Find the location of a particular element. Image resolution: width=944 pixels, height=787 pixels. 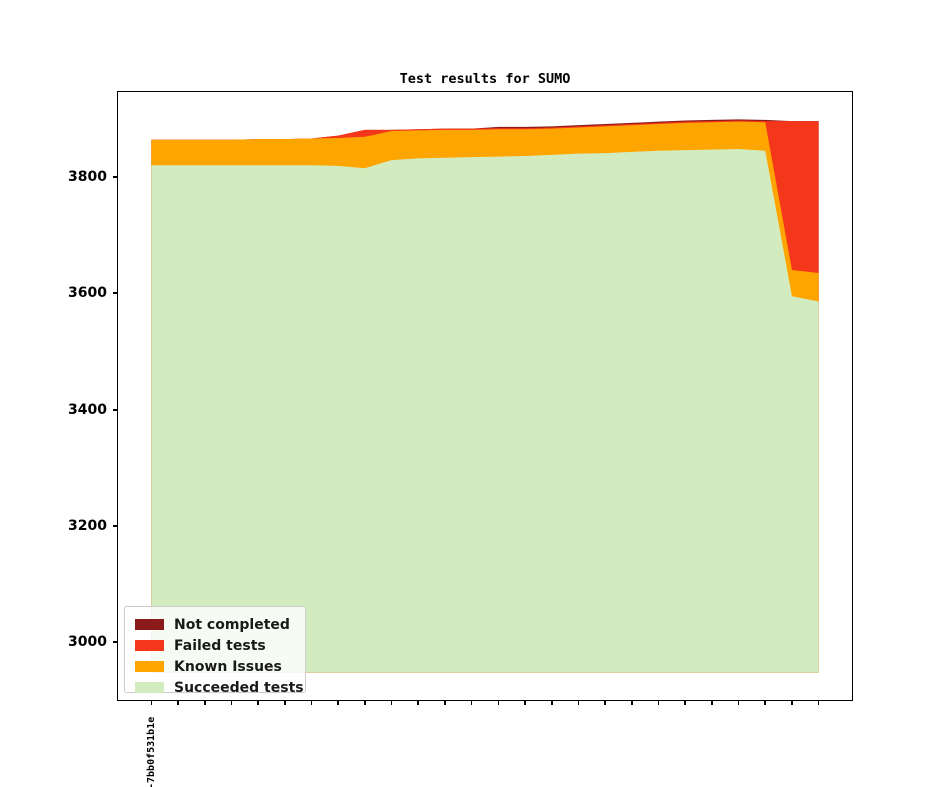

legend-swatch-not-completed is located at coordinates (149, 624).